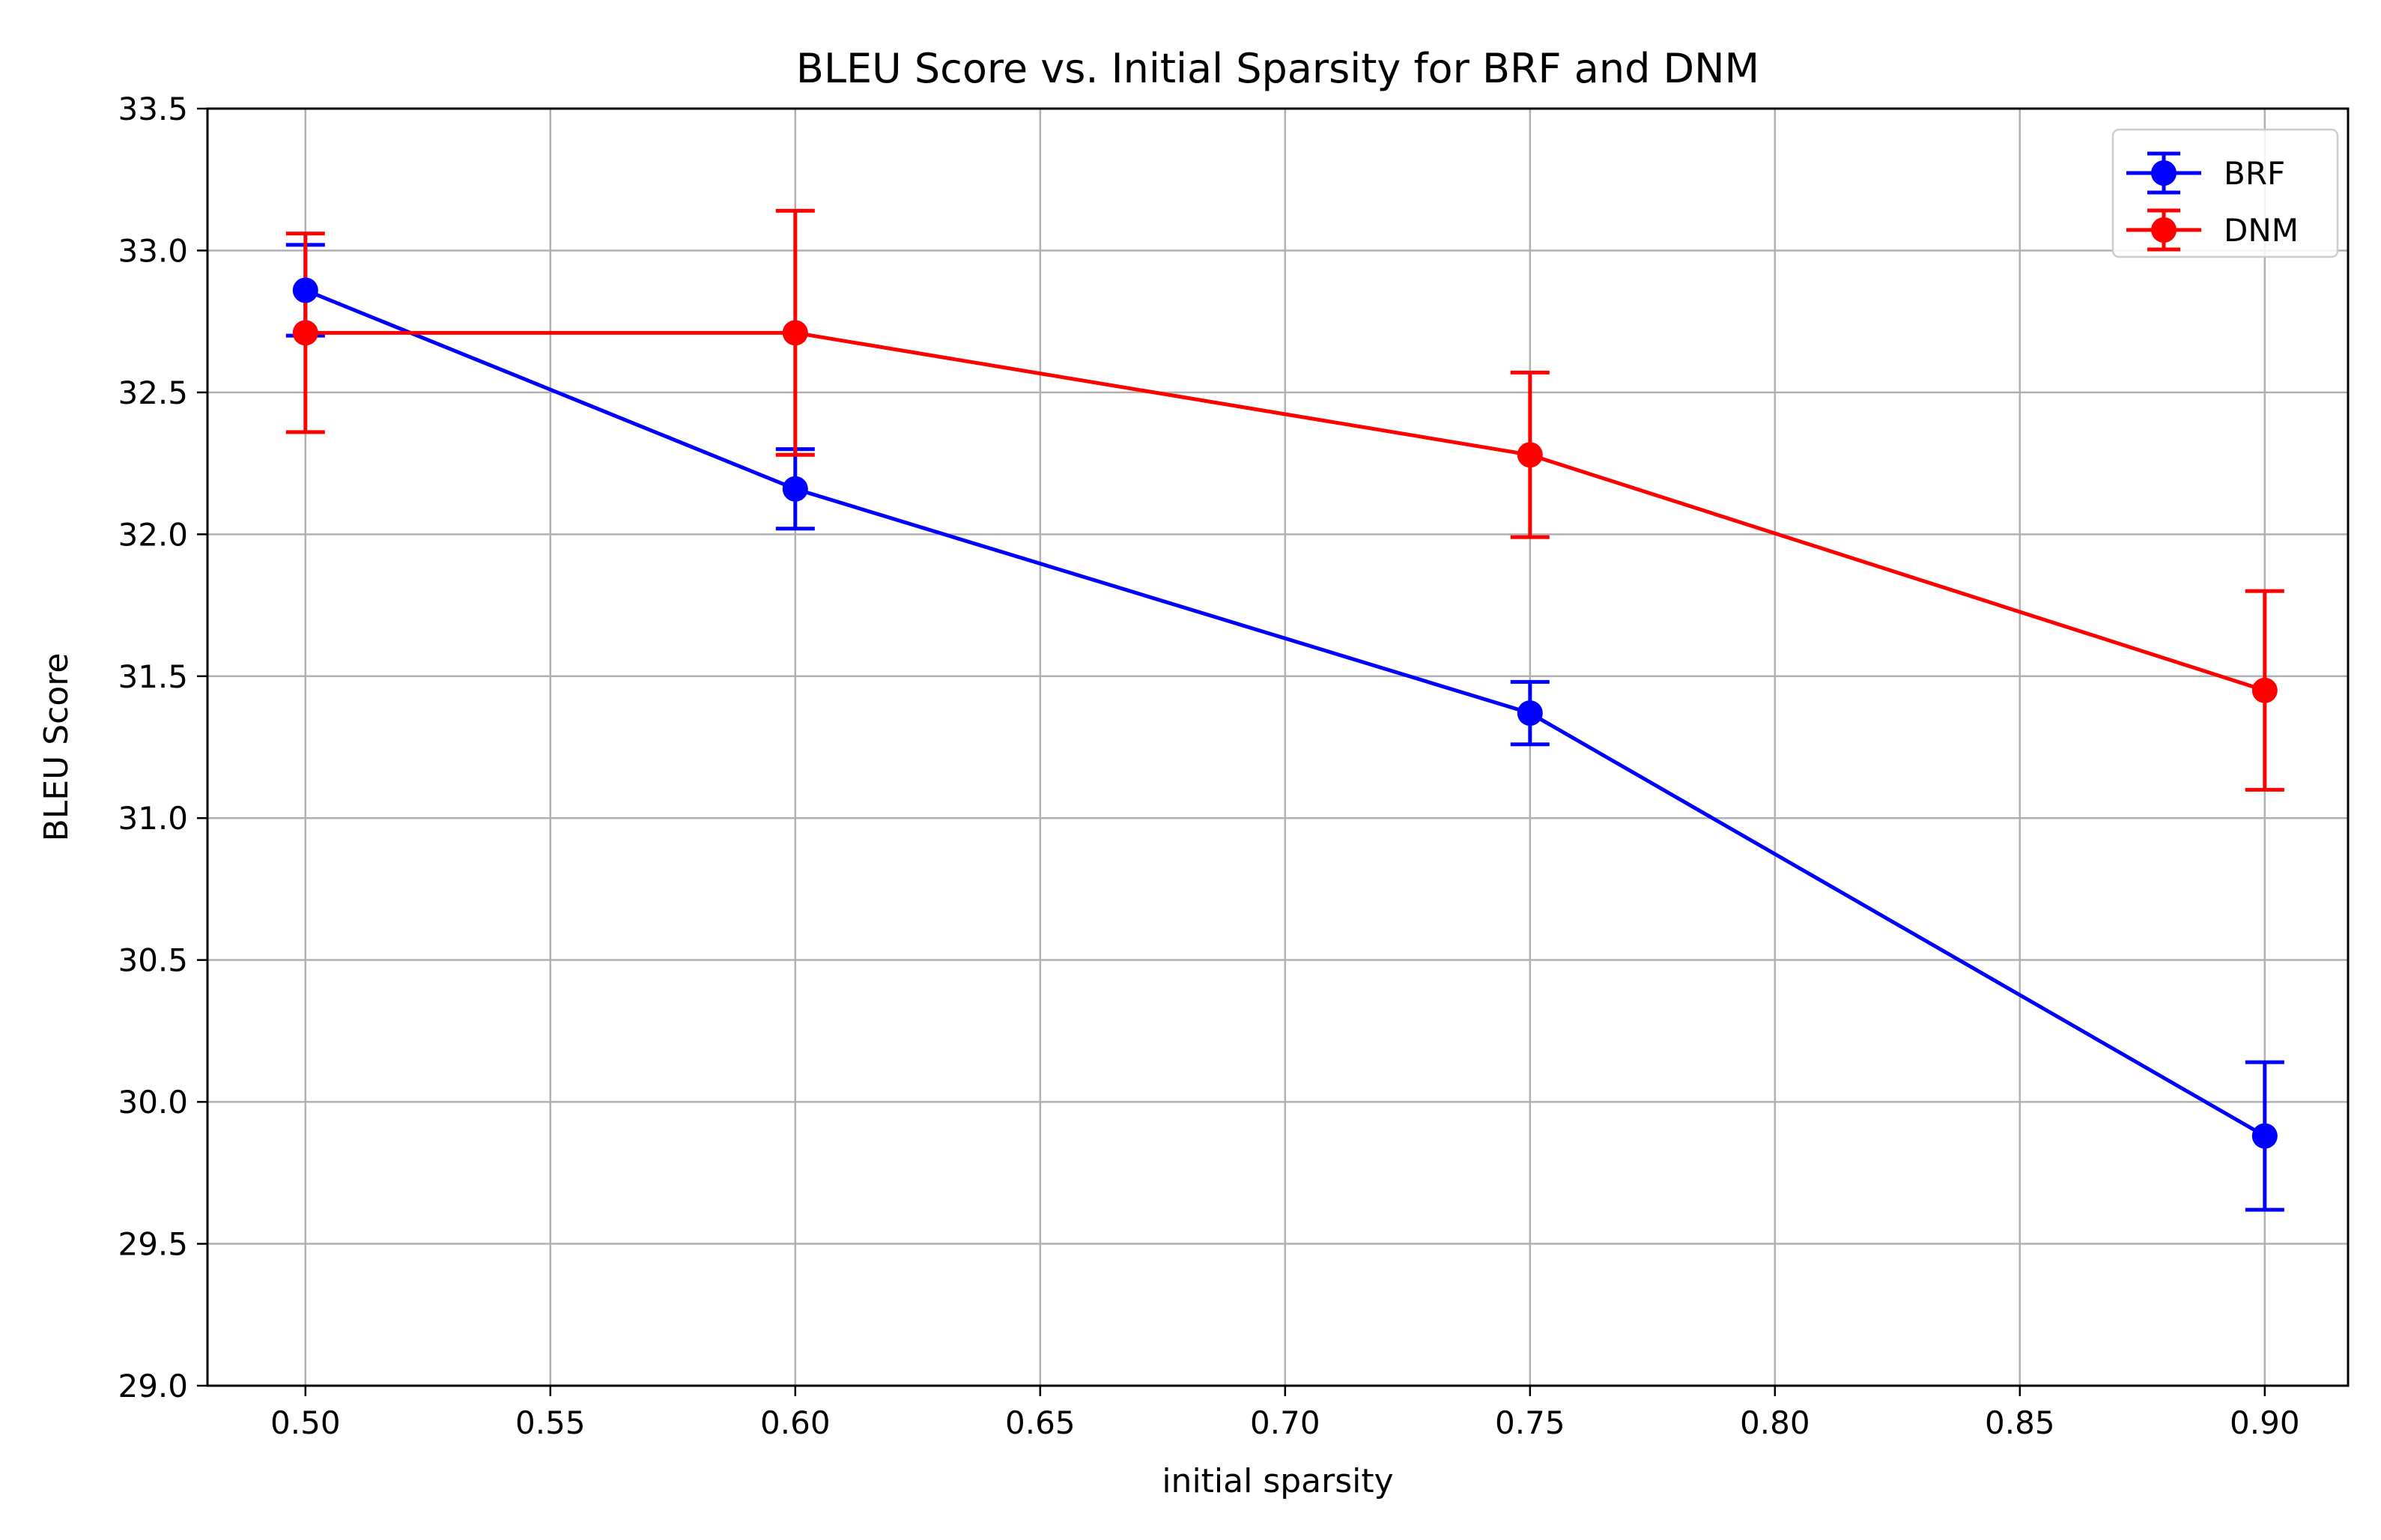 This screenshot has height=1540, width=2381. What do you see at coordinates (153, 1244) in the screenshot?
I see `y-tick-label: 29.5` at bounding box center [153, 1244].